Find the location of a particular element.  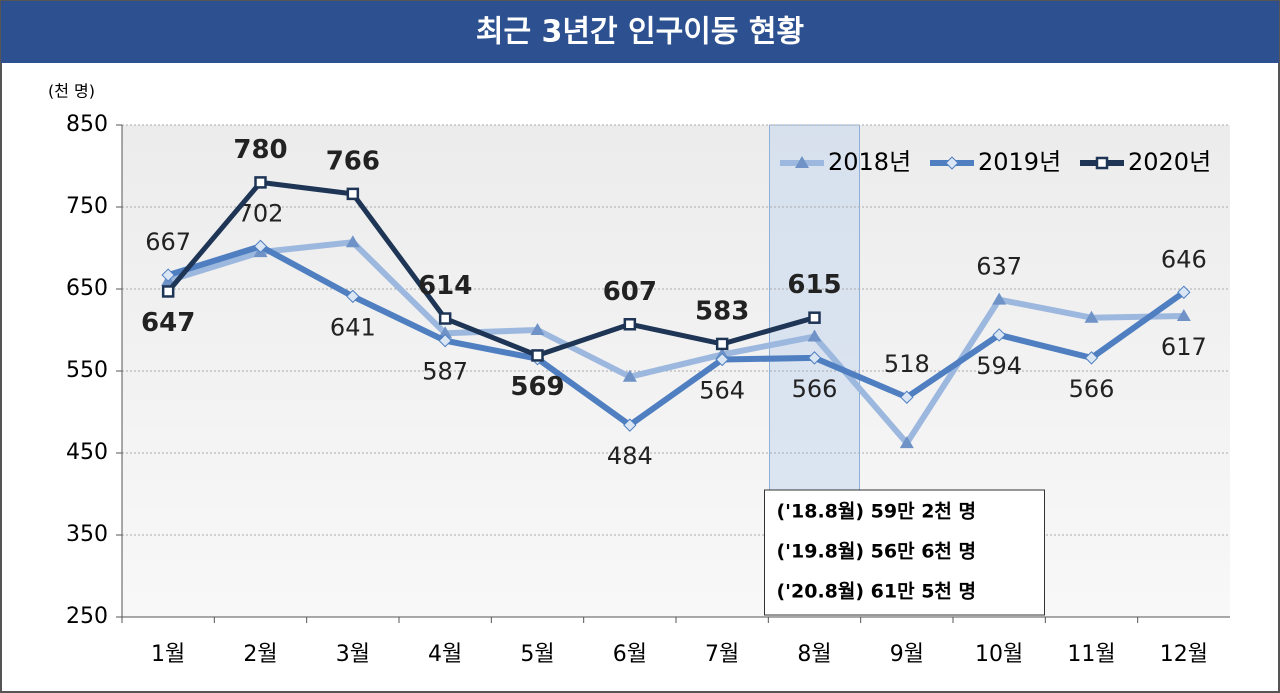

x-tick-label: 1월 is located at coordinates (168, 654).